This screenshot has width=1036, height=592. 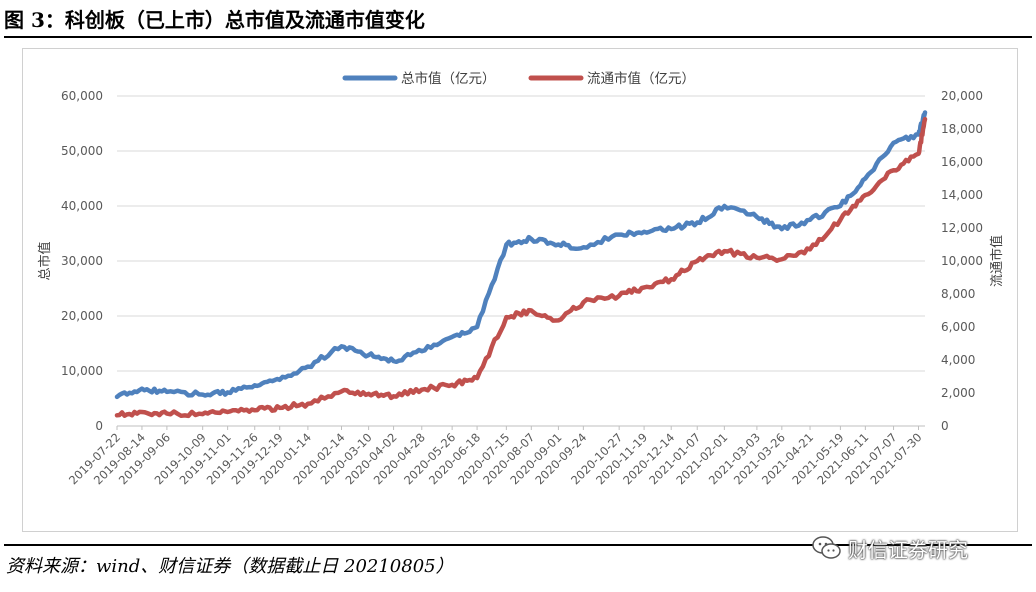 What do you see at coordinates (518, 37) in the screenshot?
I see `title-rule` at bounding box center [518, 37].